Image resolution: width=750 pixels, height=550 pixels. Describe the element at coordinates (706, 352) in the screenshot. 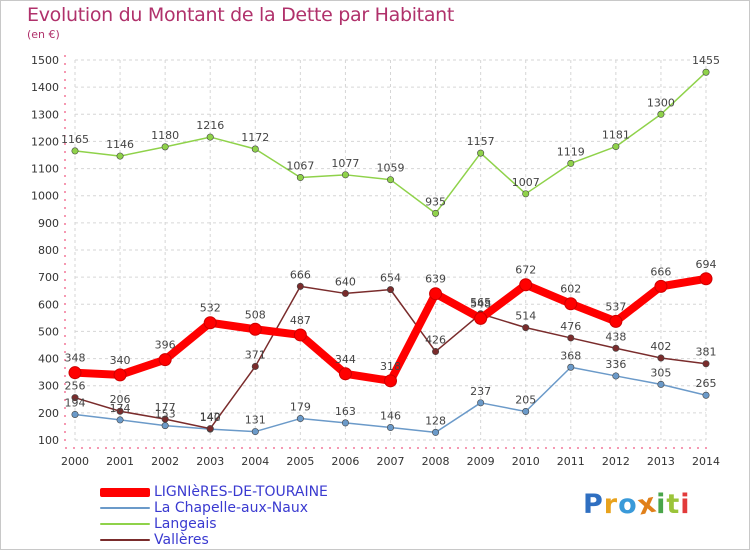

I see `data-label: 381` at that location.